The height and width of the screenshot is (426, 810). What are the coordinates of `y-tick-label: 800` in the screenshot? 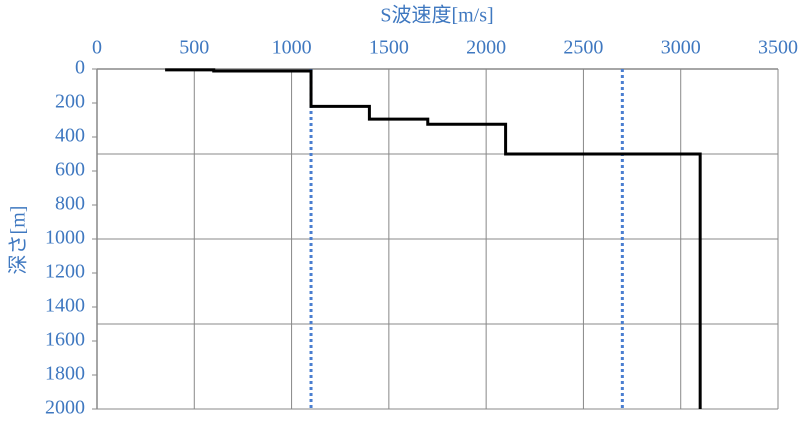 It's located at (70, 204).